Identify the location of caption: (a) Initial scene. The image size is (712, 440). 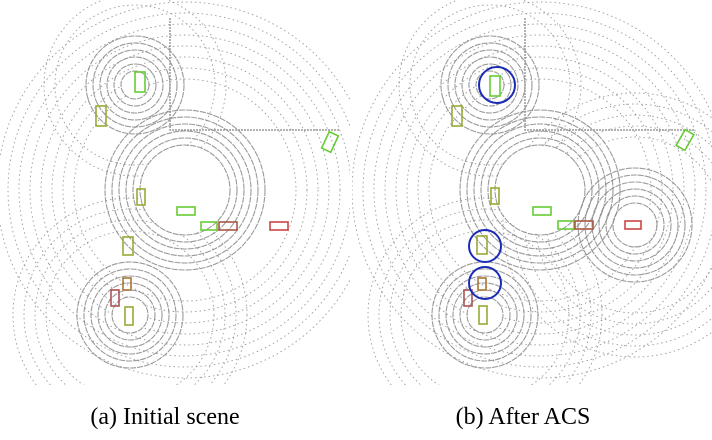
(164, 417).